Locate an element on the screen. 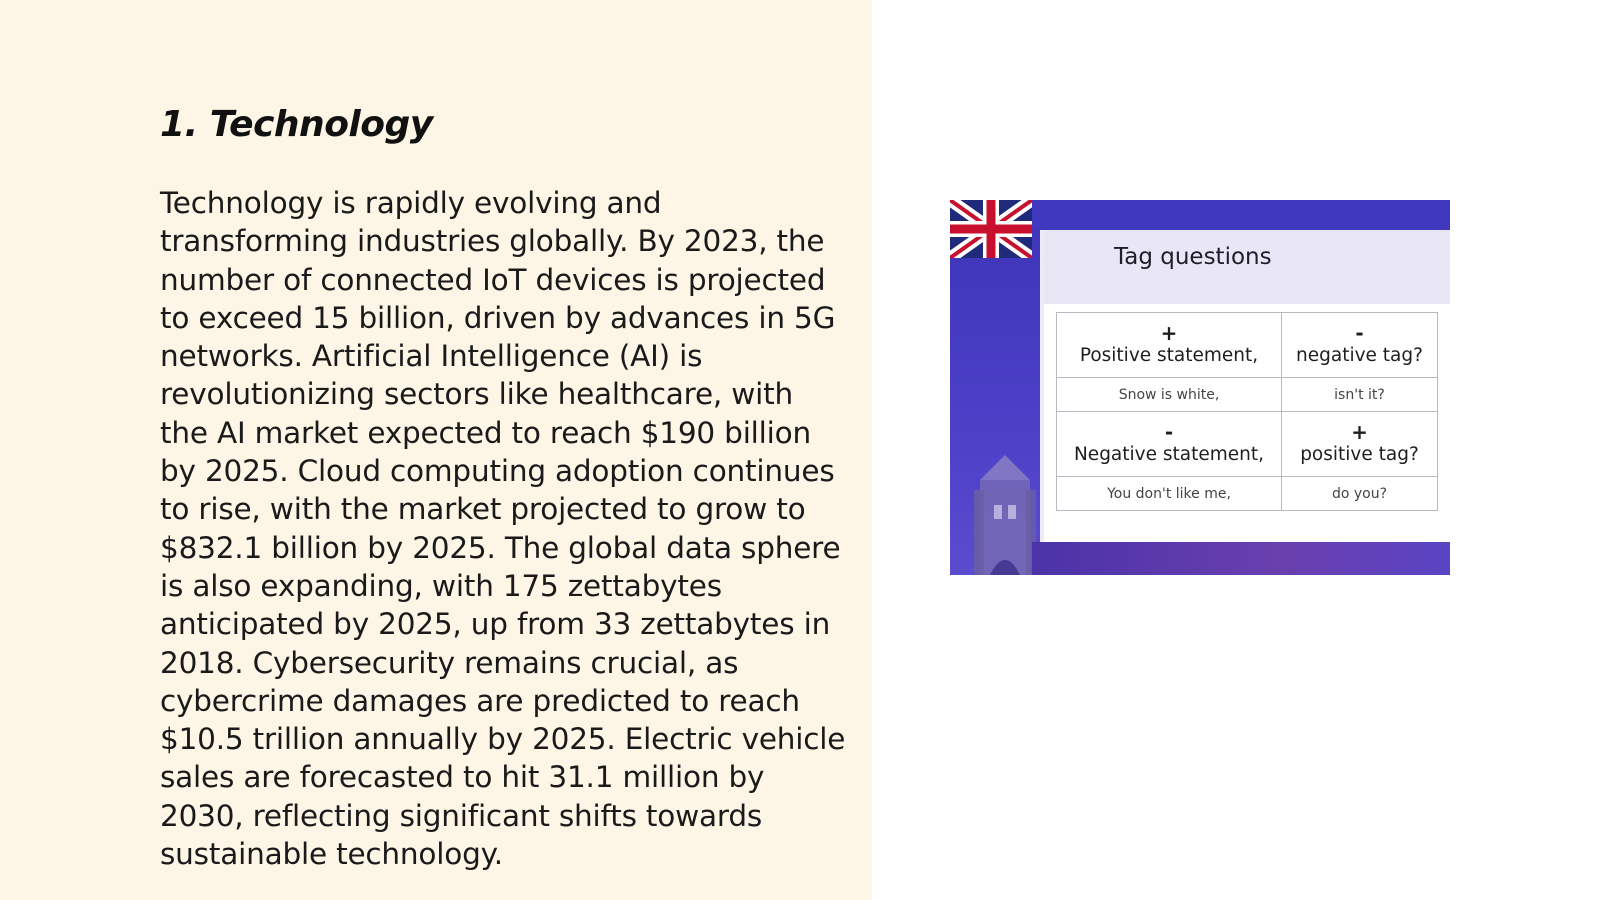 This screenshot has height=900, width=1600. table-row: + Positive statement, - negative tag? is located at coordinates (1247, 345).